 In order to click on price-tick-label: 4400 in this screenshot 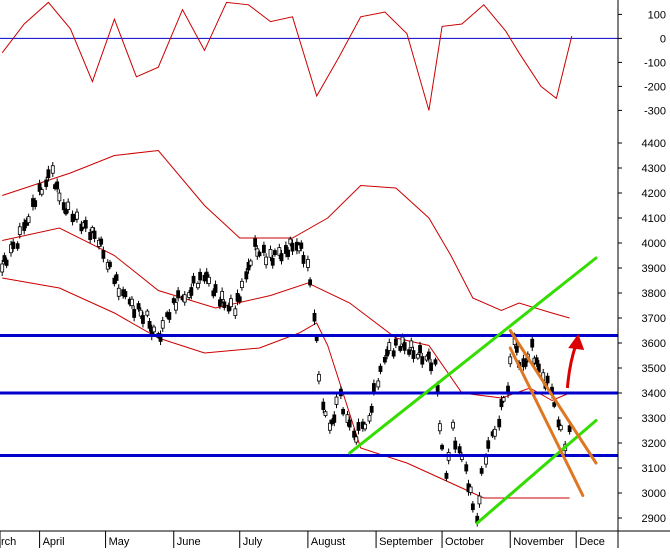, I will do `click(654, 144)`.